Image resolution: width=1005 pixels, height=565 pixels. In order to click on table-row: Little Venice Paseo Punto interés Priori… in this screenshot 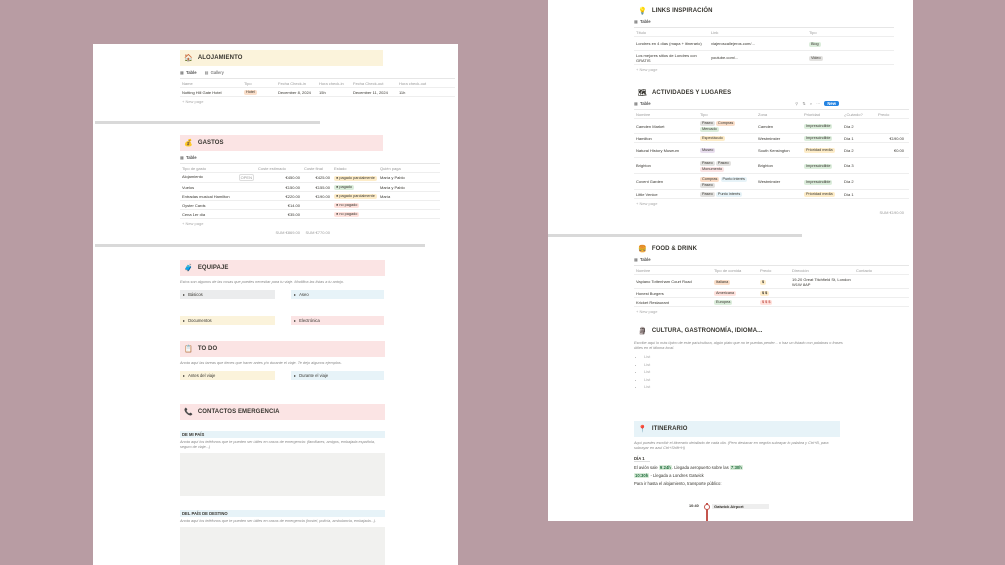, I will do `click(771, 193)`.